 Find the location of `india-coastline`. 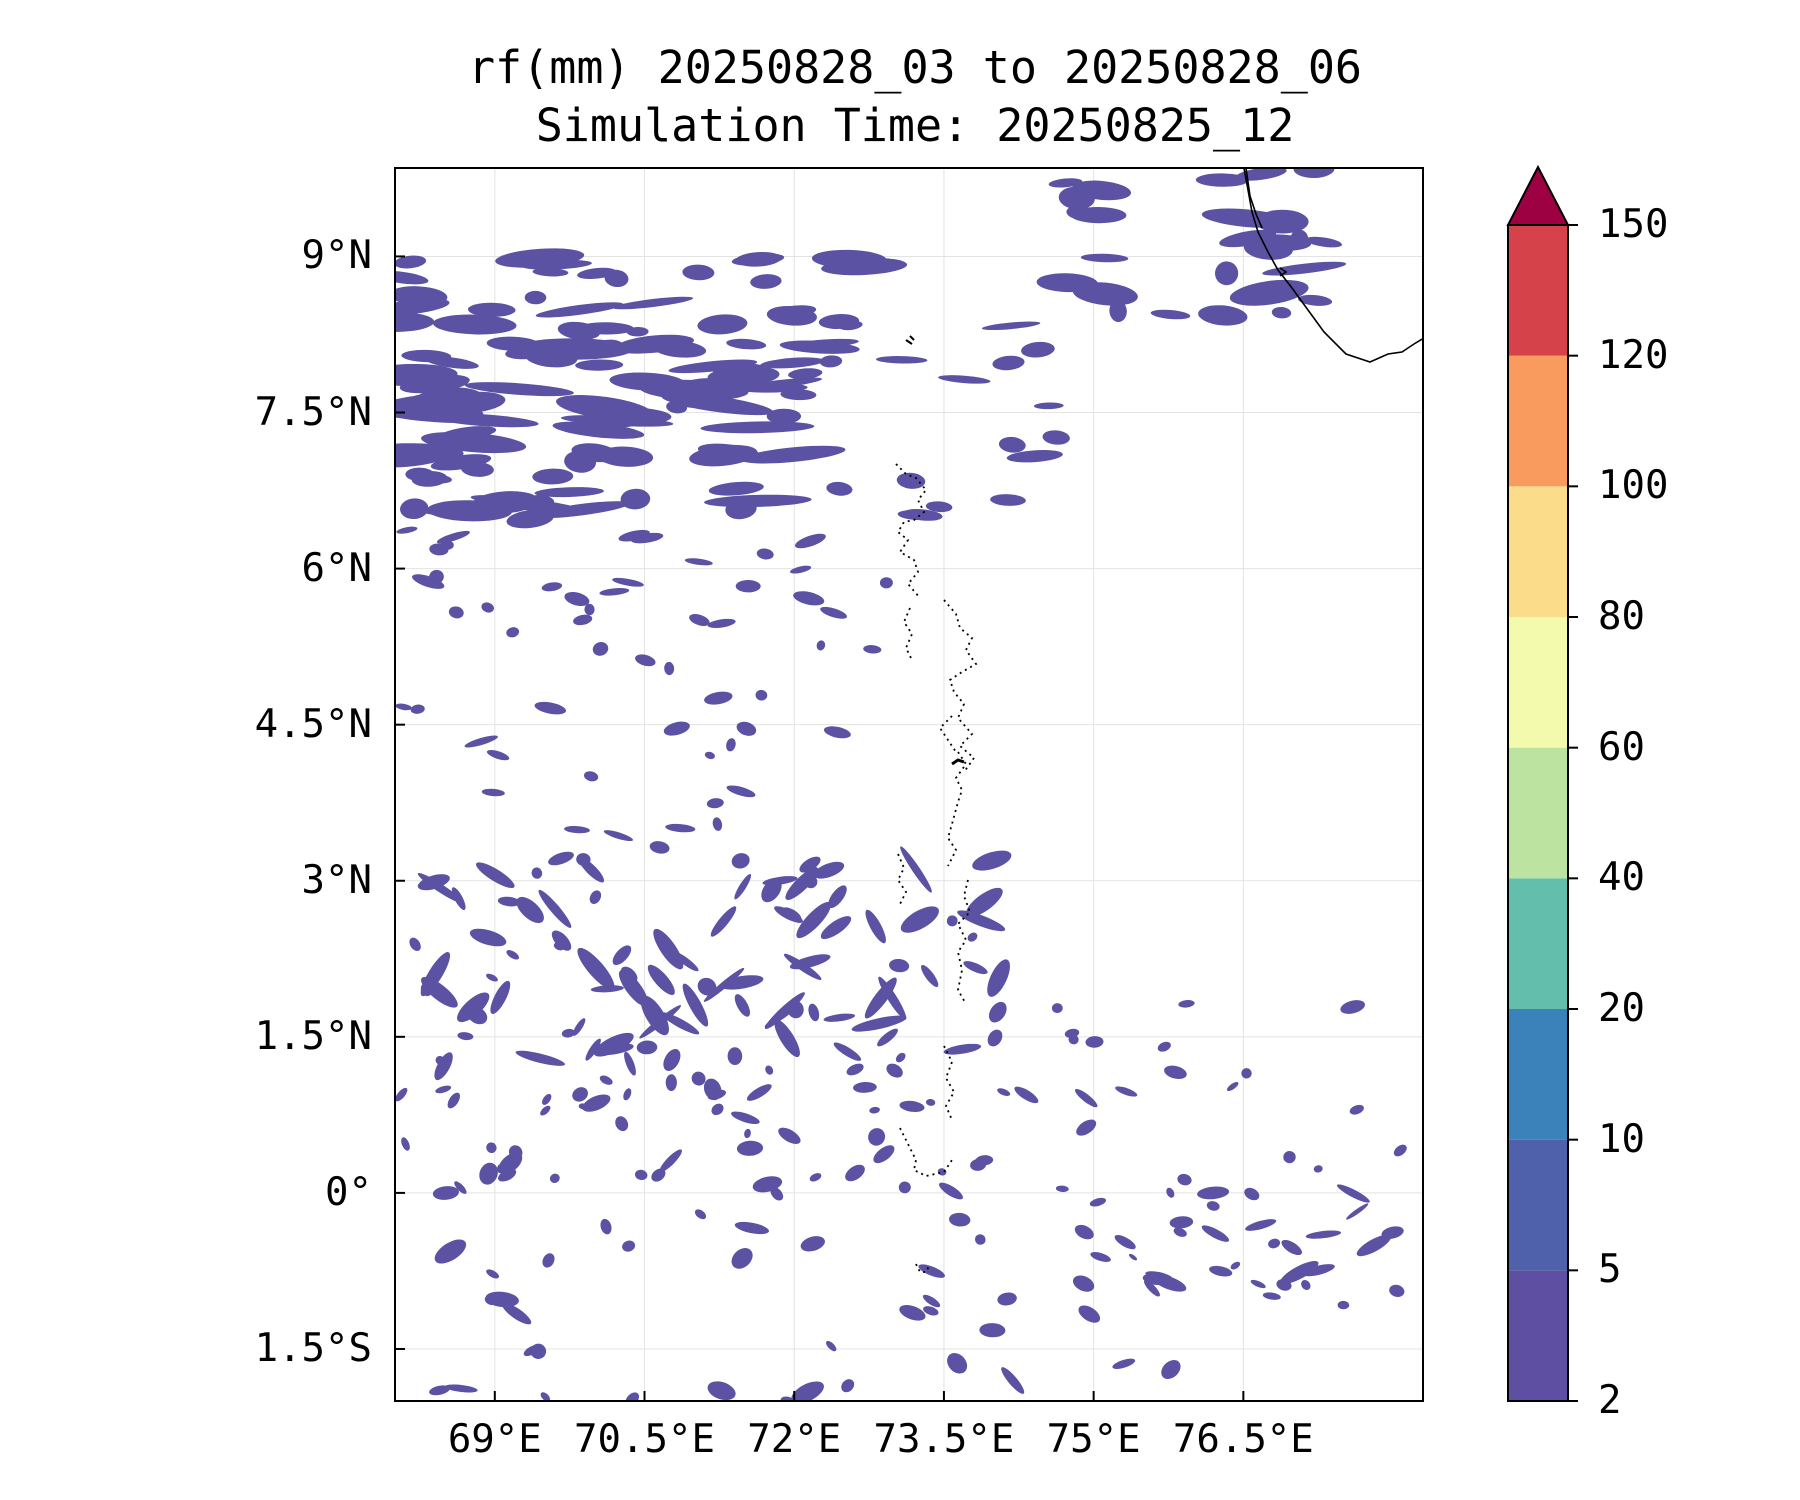

india-coastline is located at coordinates (1333, 265).